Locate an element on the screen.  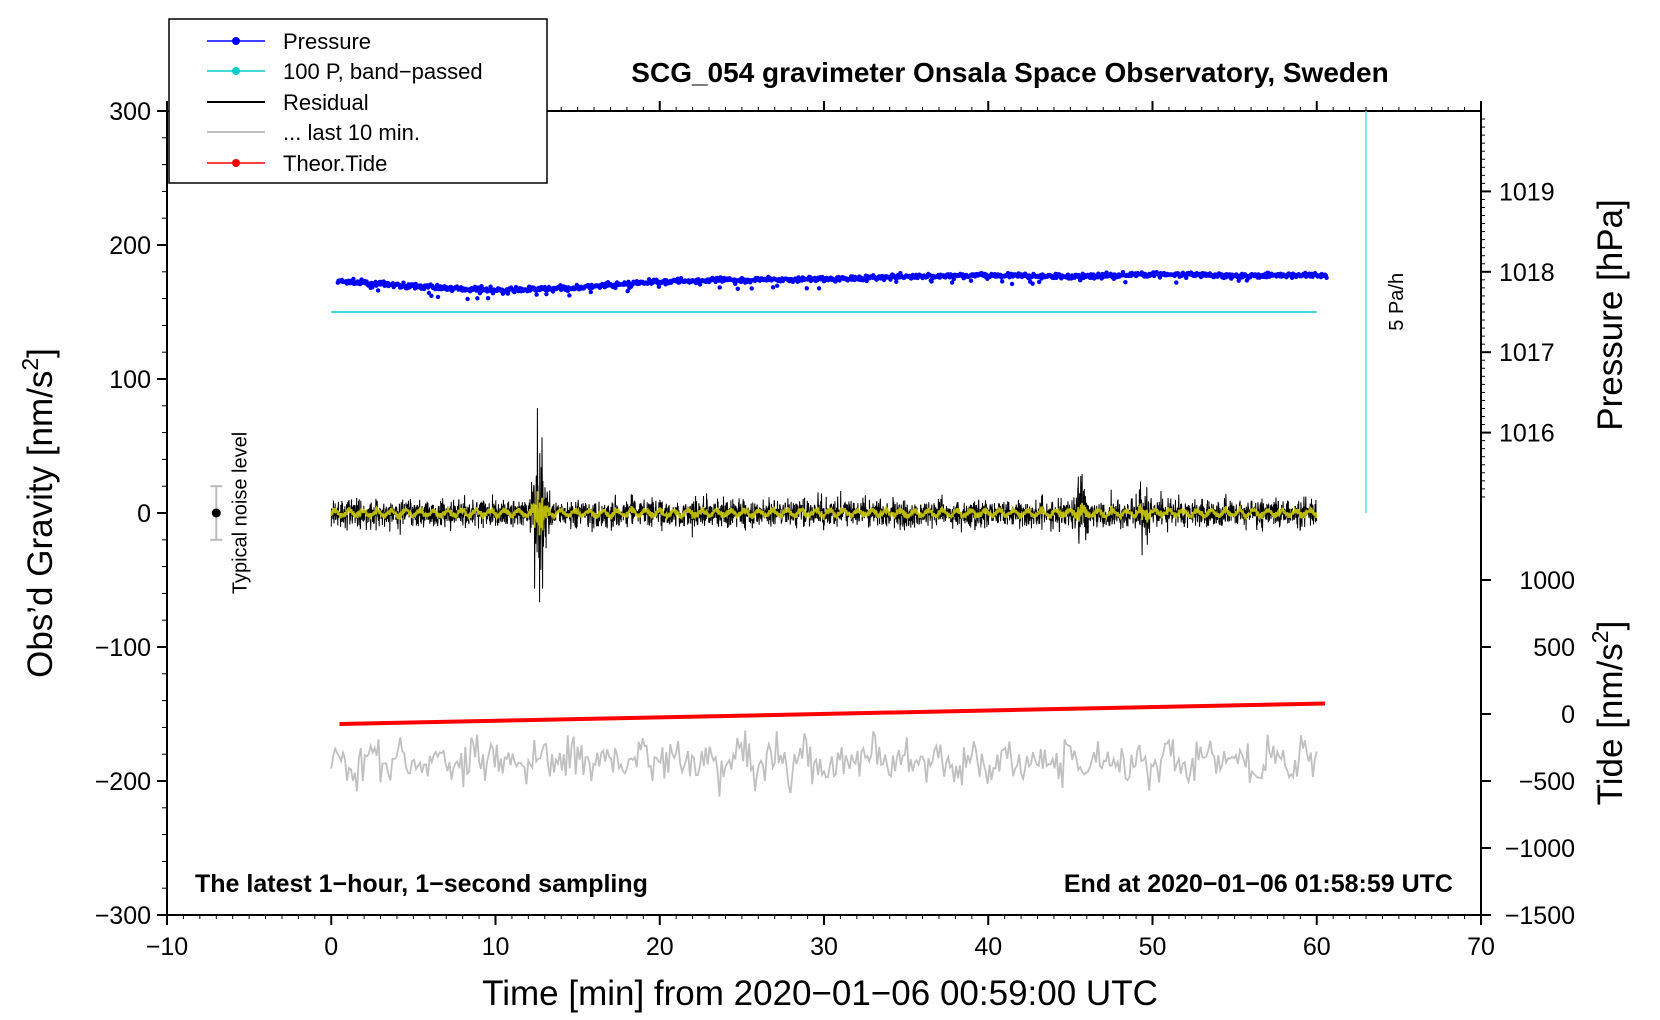
tide-tick-label: 0 is located at coordinates (1568, 715).